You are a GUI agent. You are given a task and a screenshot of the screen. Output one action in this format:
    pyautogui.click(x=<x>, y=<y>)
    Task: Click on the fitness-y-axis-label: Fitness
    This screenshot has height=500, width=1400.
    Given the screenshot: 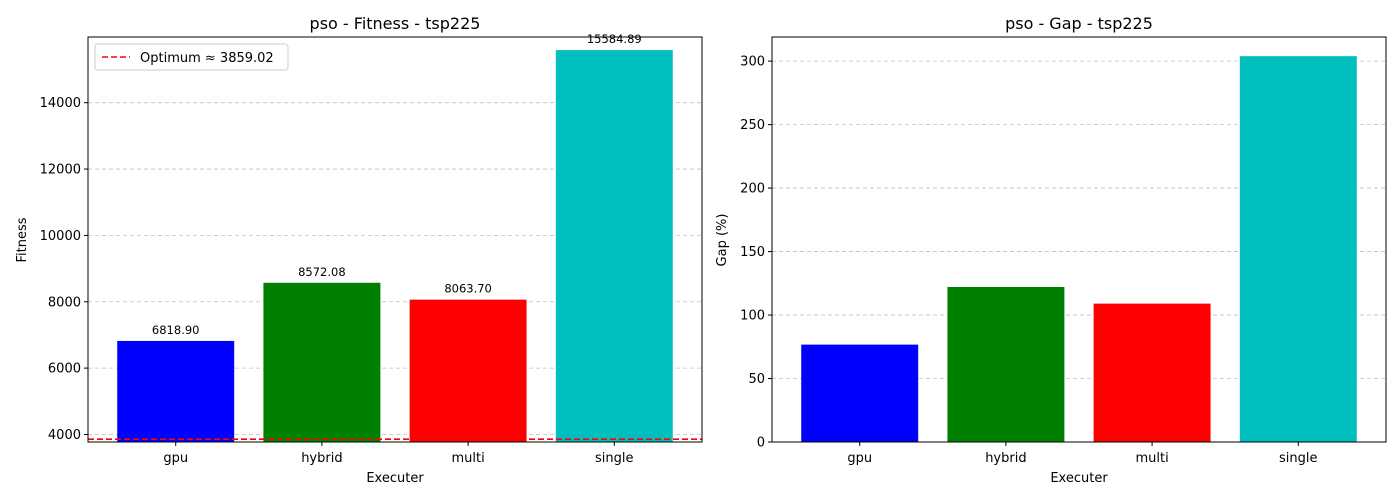 What is the action you would take?
    pyautogui.click(x=22, y=239)
    